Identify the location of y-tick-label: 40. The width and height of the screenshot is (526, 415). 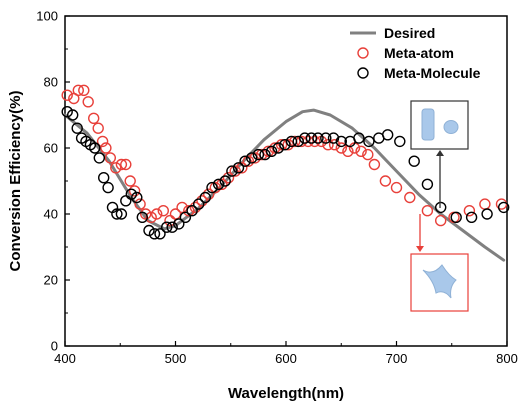
(51, 214).